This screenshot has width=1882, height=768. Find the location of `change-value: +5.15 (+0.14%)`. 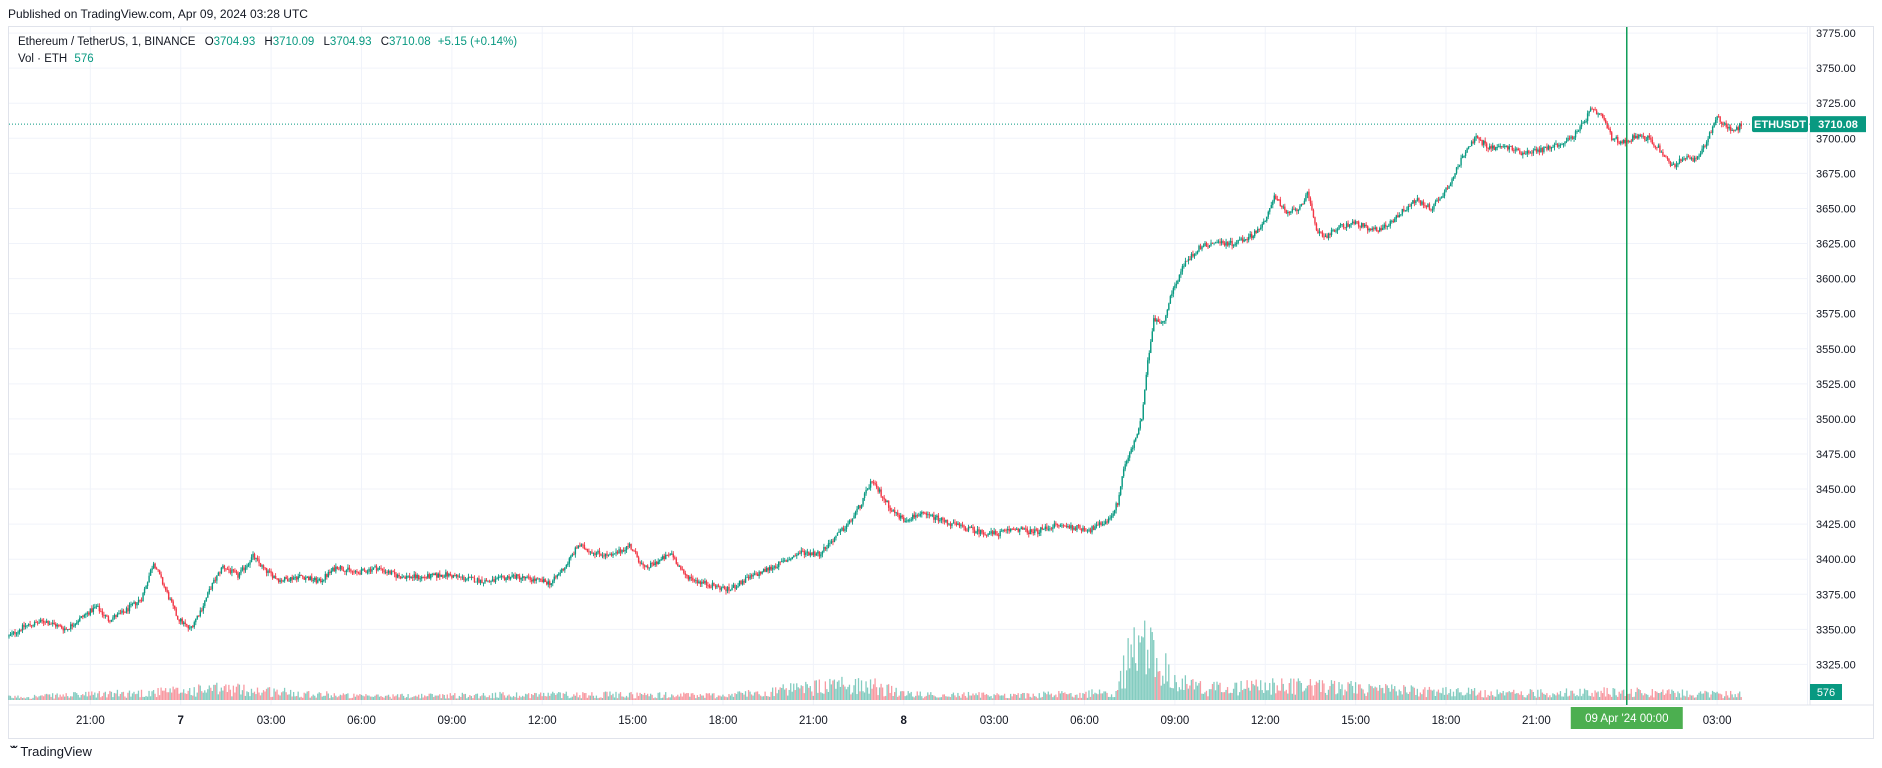

change-value: +5.15 (+0.14%) is located at coordinates (477, 42).